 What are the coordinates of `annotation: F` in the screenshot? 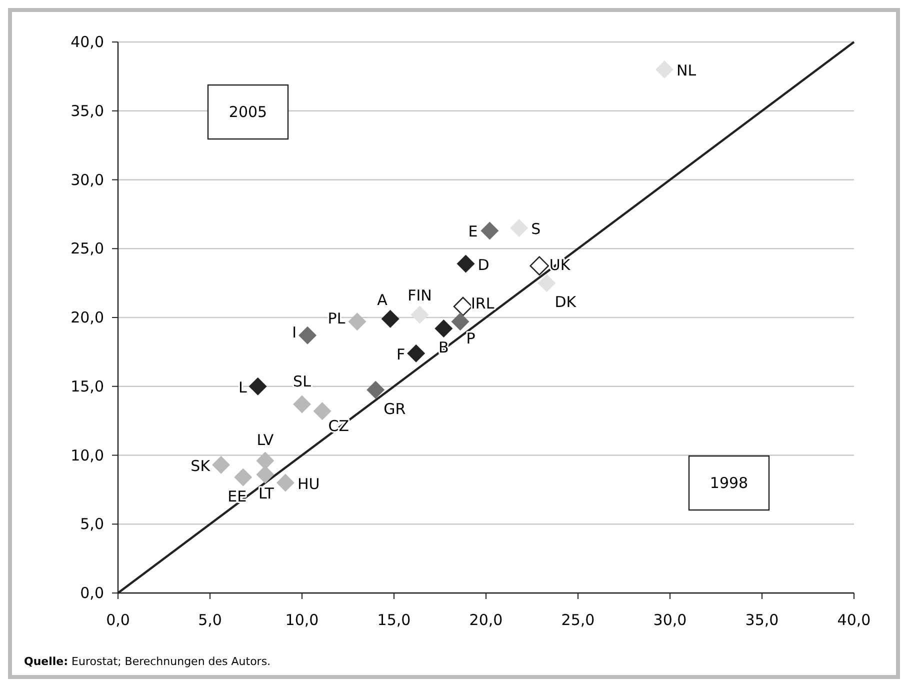 It's located at (401, 354).